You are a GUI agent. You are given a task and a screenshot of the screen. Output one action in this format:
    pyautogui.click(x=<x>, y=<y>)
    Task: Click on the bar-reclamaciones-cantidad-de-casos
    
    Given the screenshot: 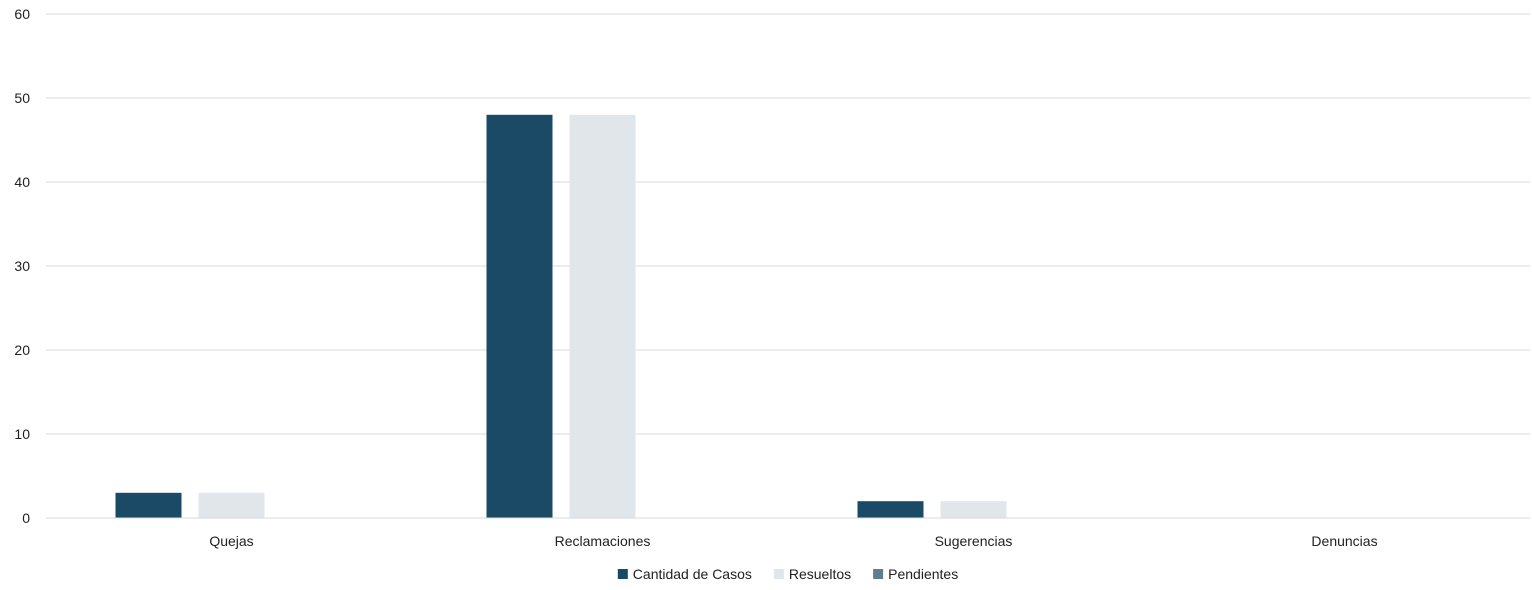 What is the action you would take?
    pyautogui.click(x=519, y=316)
    